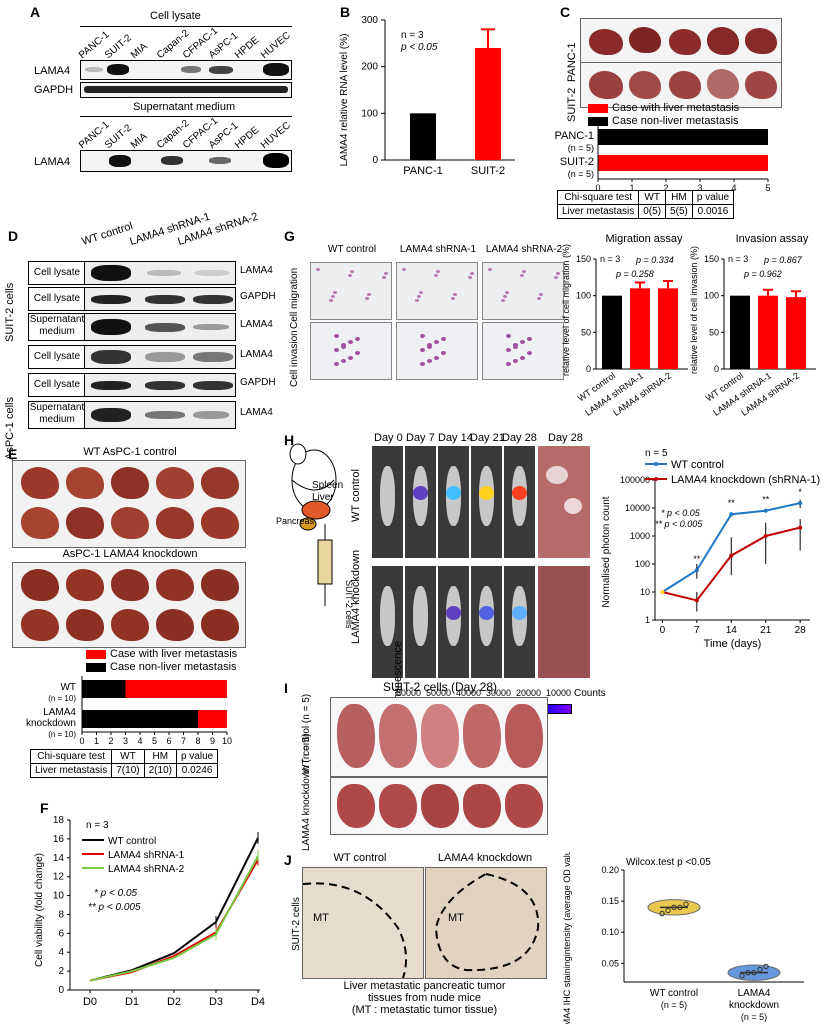  Describe the element at coordinates (767, 188) in the screenshot. I see `c-xtick-label: 5` at that location.